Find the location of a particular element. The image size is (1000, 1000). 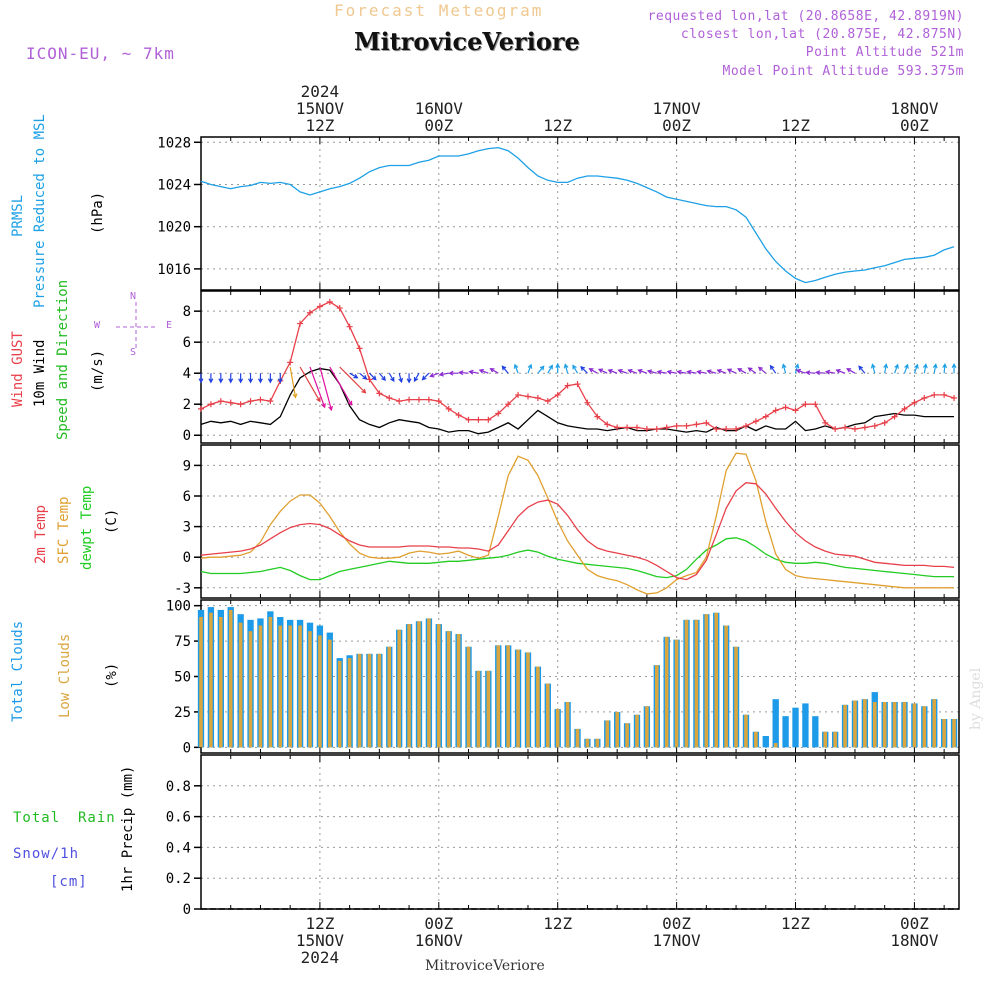

compass-n: N is located at coordinates (133, 296).